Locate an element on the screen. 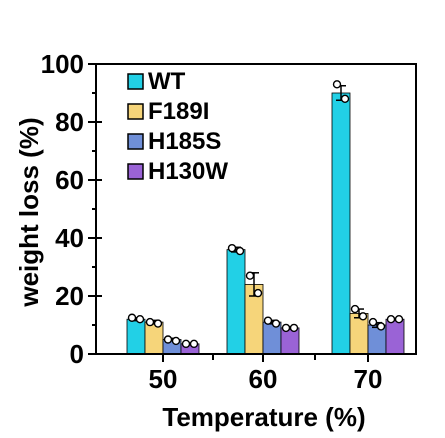  legend-swatch-wt is located at coordinates (135, 81).